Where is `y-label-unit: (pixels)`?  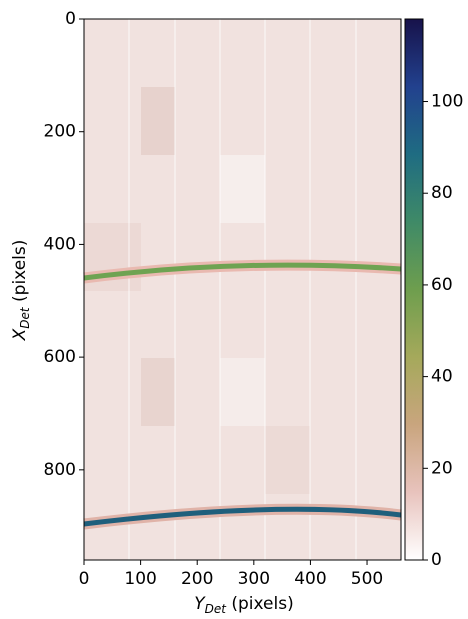 y-label-unit: (pixels) is located at coordinates (20, 271).